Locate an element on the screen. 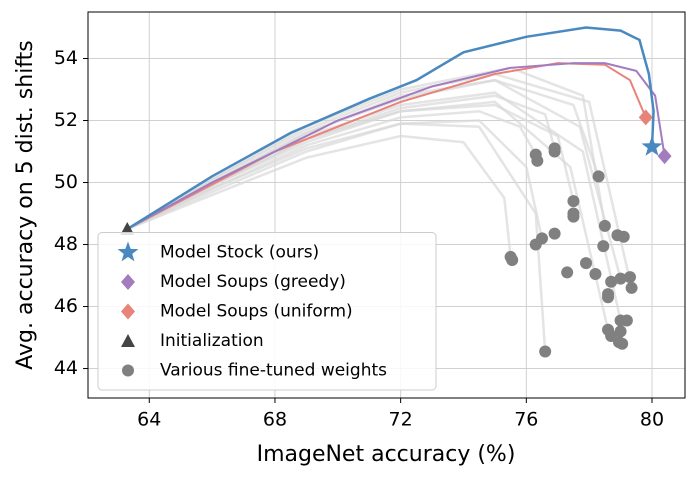 Image resolution: width=697 pixels, height=480 pixels. y-tick-label: 54 is located at coordinates (66, 58).